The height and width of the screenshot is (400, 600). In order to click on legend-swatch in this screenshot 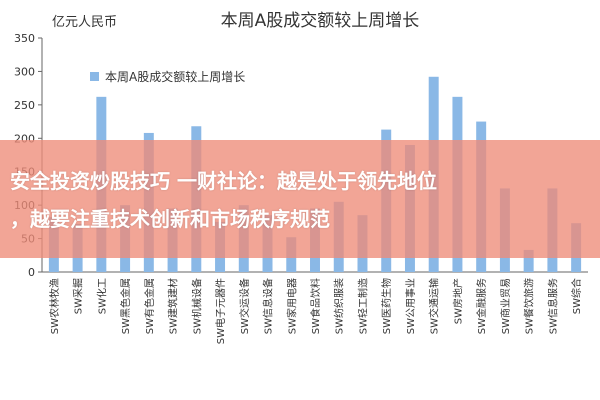, I will do `click(94, 76)`.